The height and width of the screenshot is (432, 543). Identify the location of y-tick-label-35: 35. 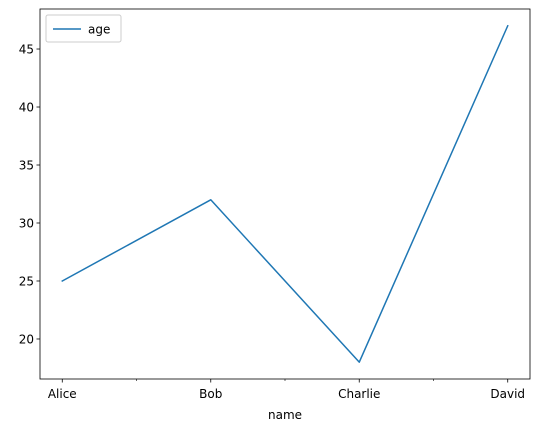
(26, 165).